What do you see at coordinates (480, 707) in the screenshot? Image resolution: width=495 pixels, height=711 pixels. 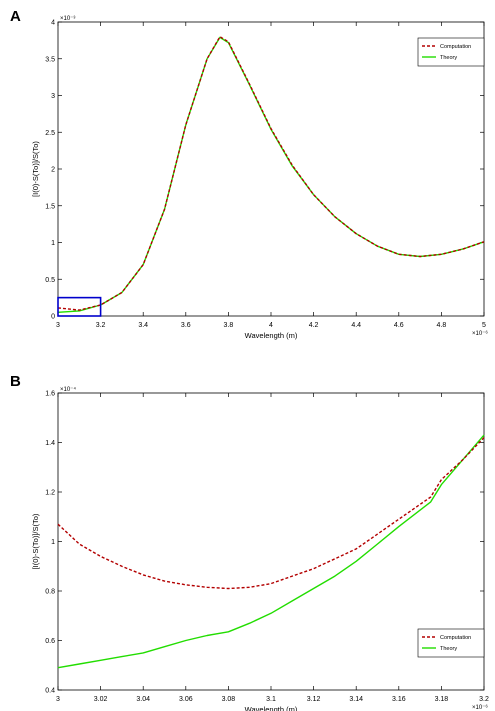 I see `chart-b-x-multiplier: ×10⁻⁶` at bounding box center [480, 707].